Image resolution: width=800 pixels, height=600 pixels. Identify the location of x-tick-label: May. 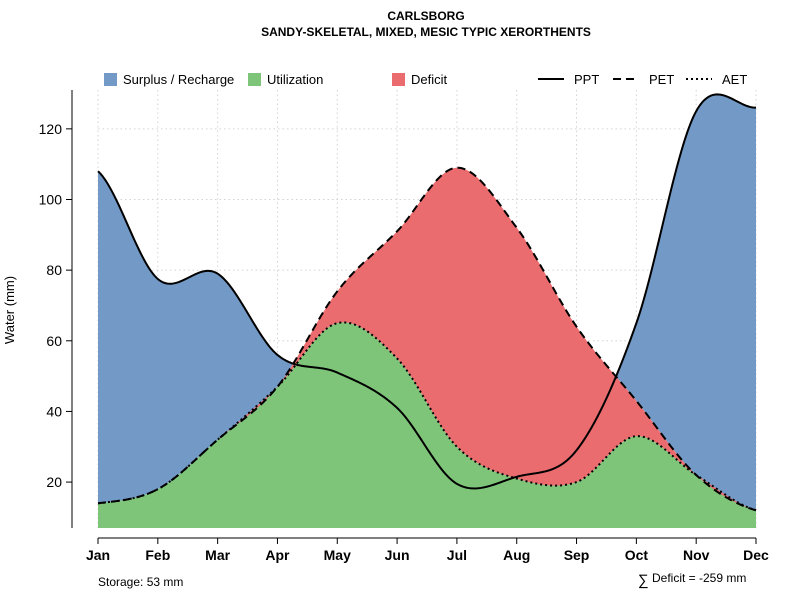
(337, 555).